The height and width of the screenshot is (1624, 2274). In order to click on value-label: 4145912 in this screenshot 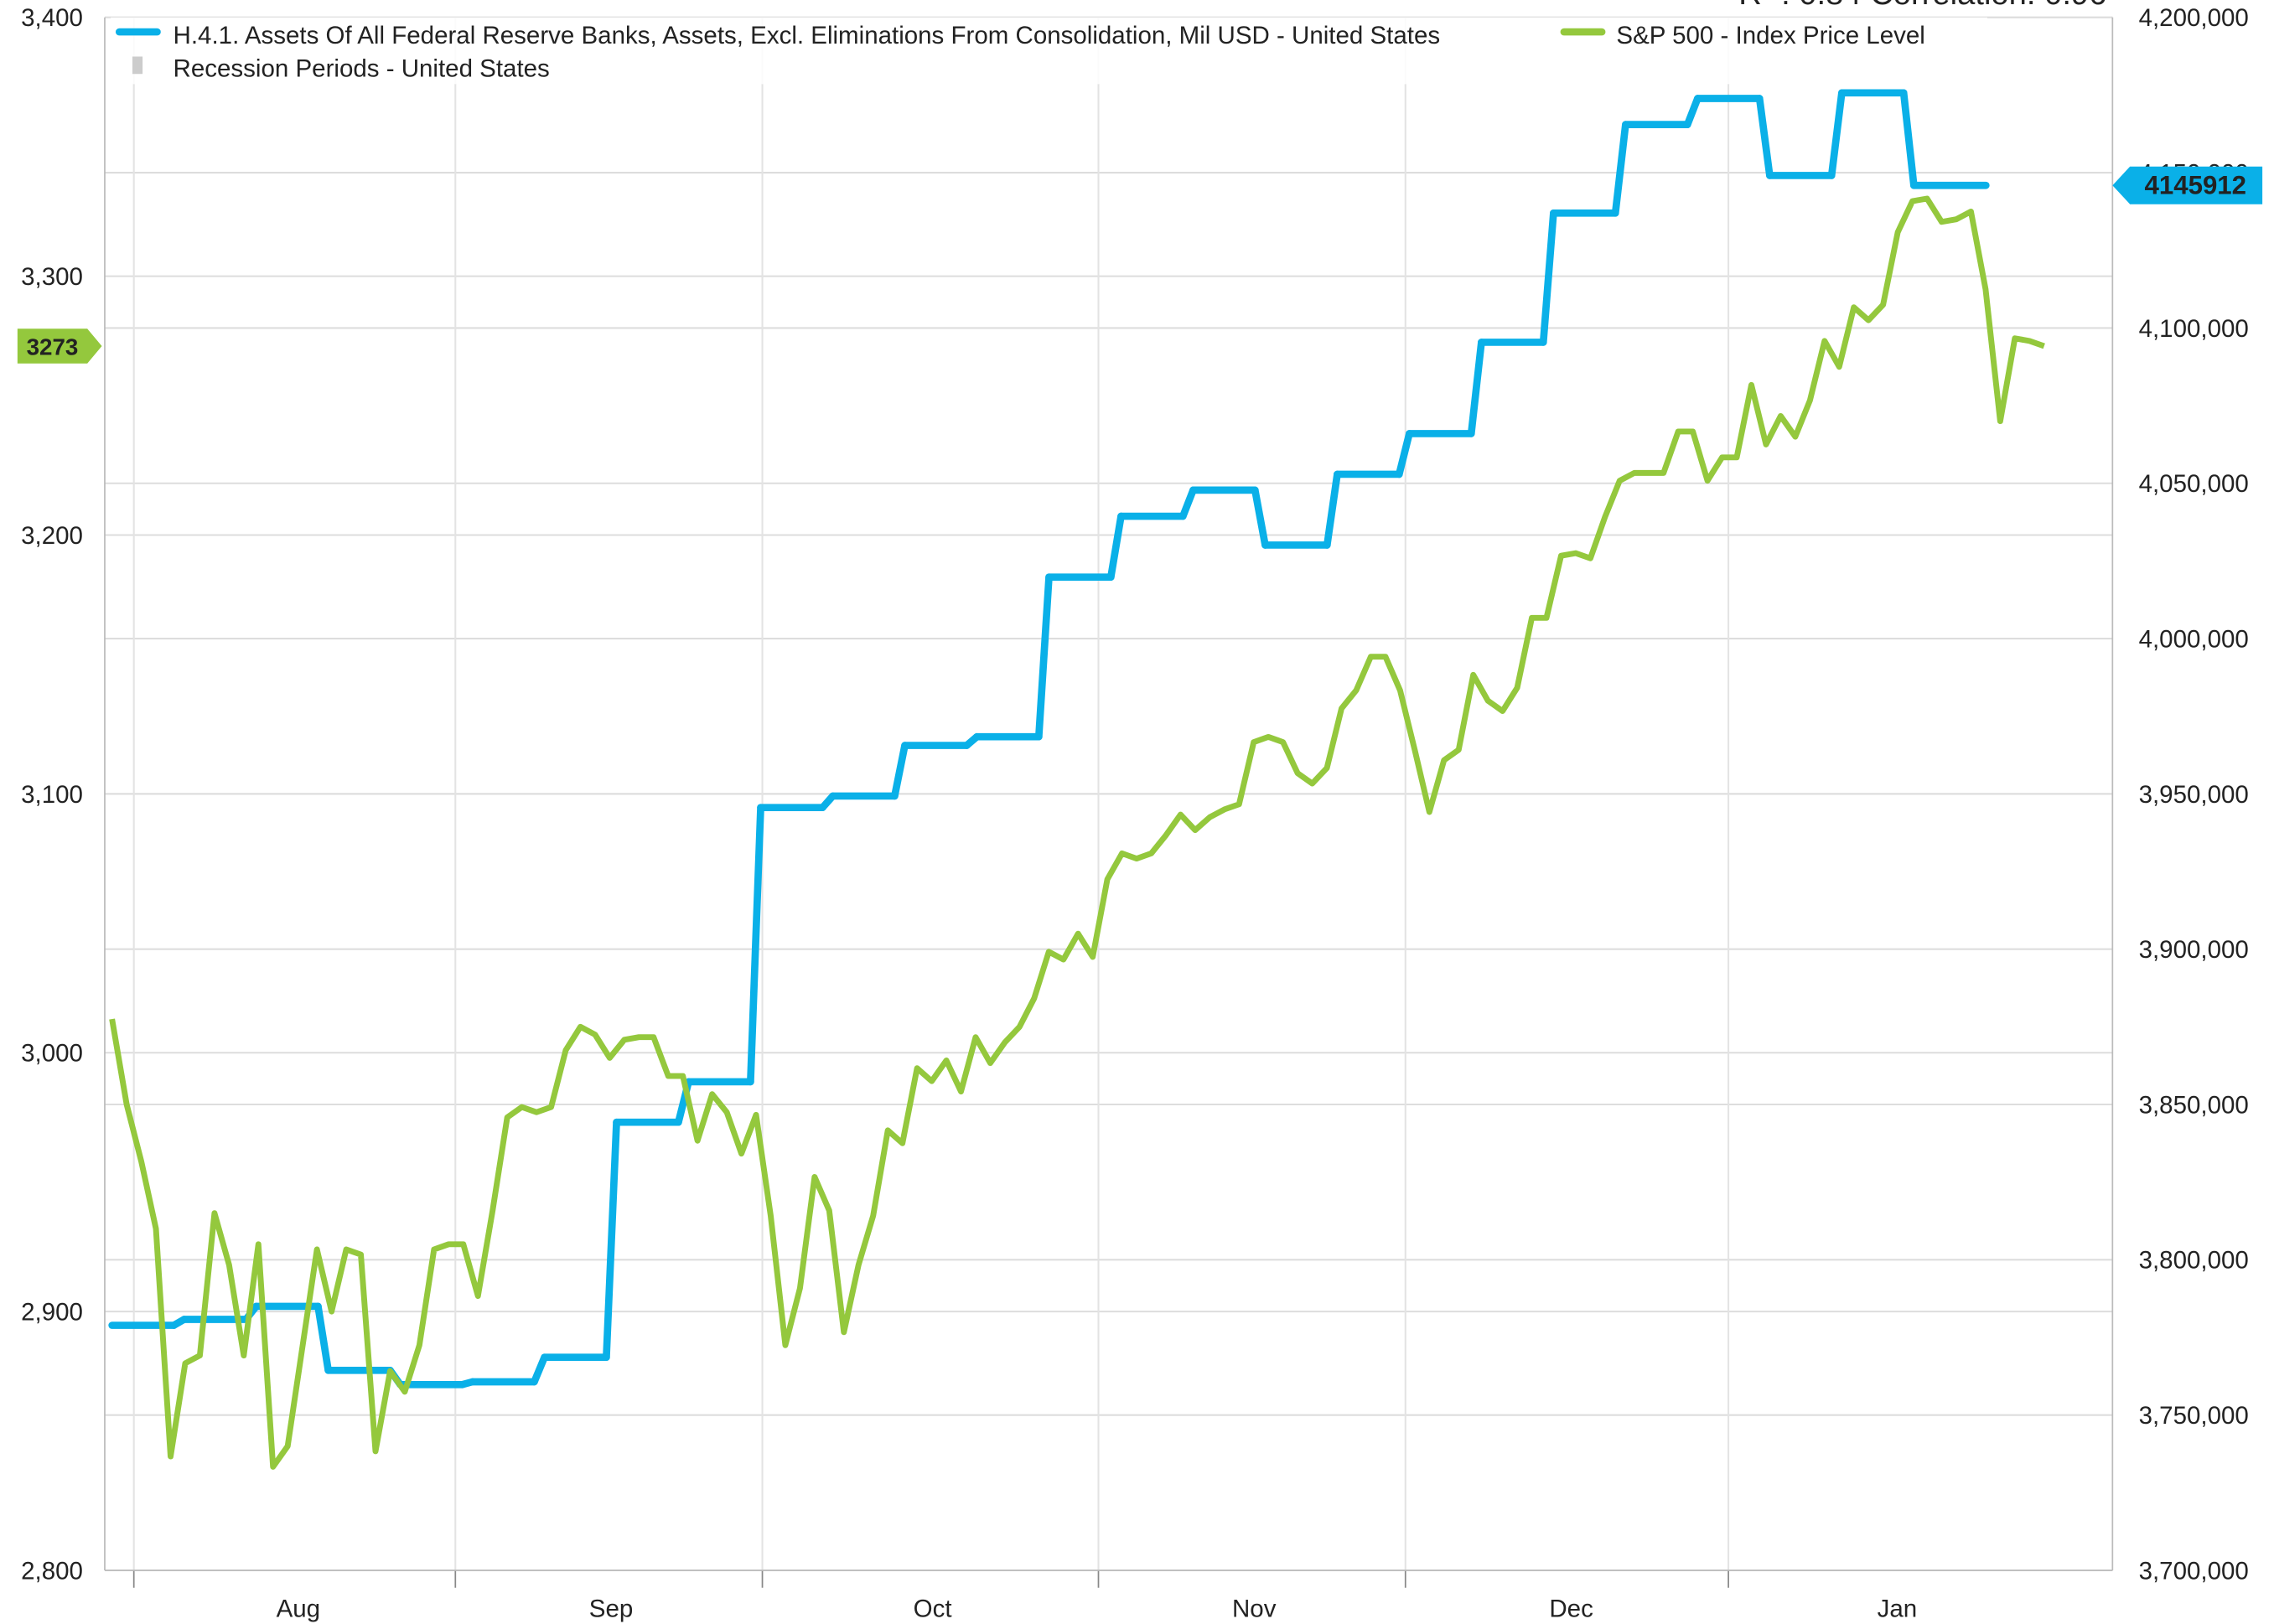, I will do `click(2195, 185)`.